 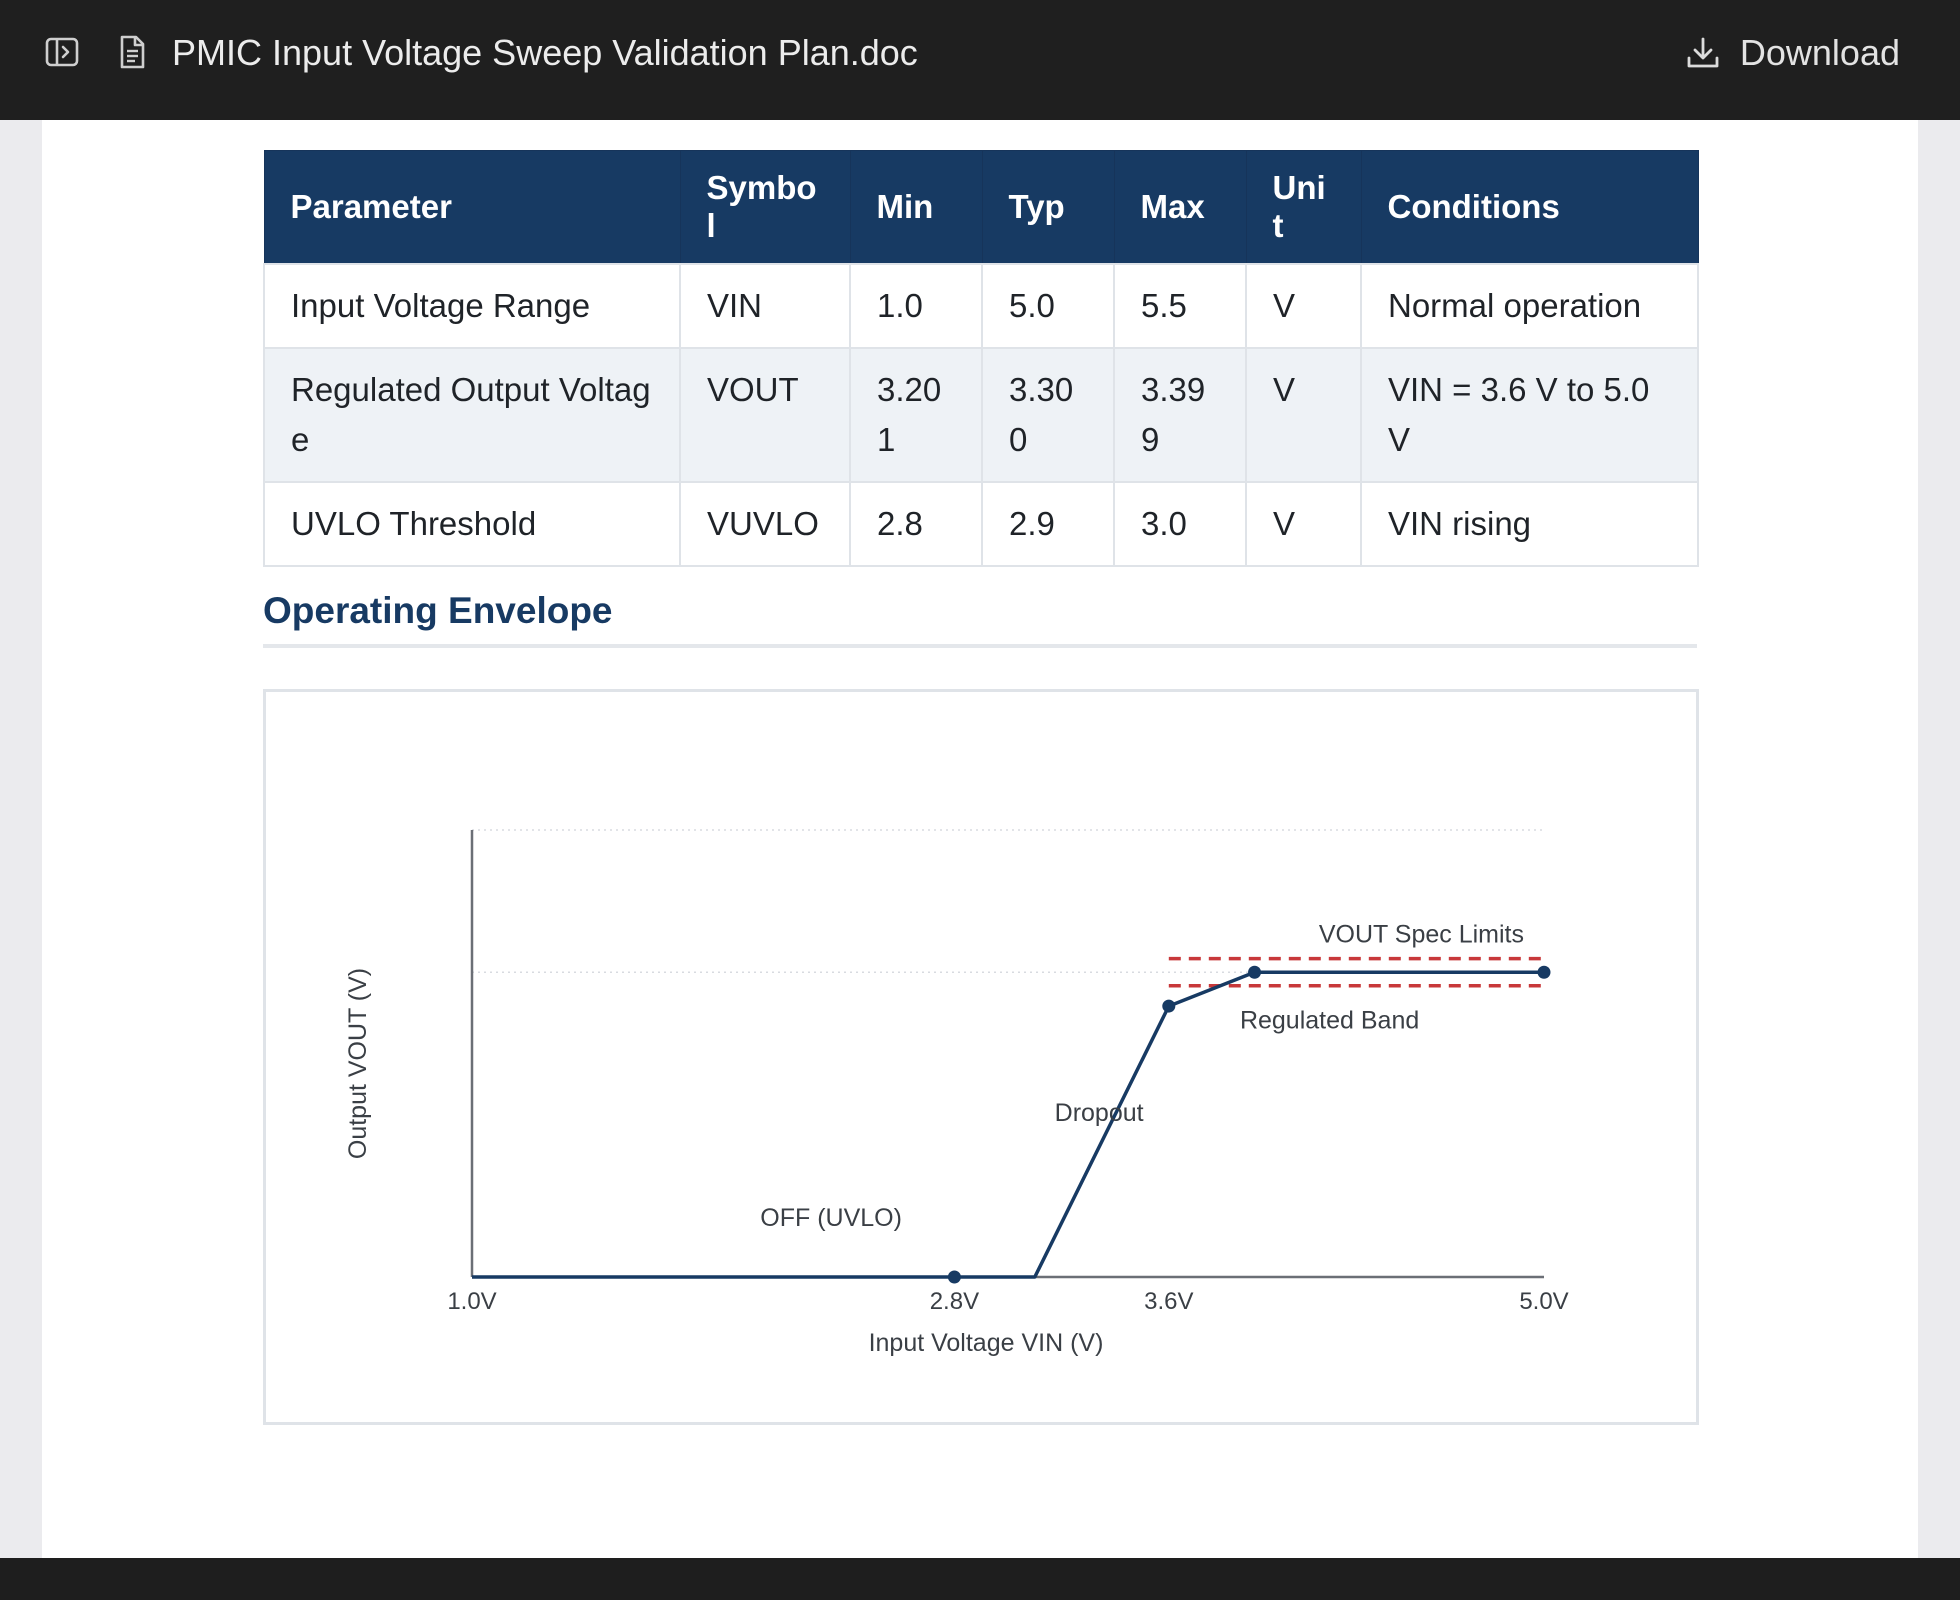 What do you see at coordinates (765, 207) in the screenshot?
I see `column-header-symbol: Symbol` at bounding box center [765, 207].